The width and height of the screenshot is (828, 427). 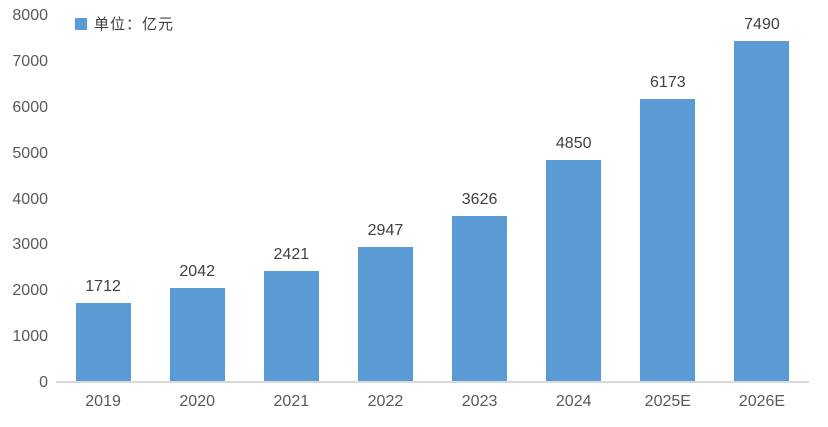 What do you see at coordinates (81, 23) in the screenshot?
I see `legend-color-swatch` at bounding box center [81, 23].